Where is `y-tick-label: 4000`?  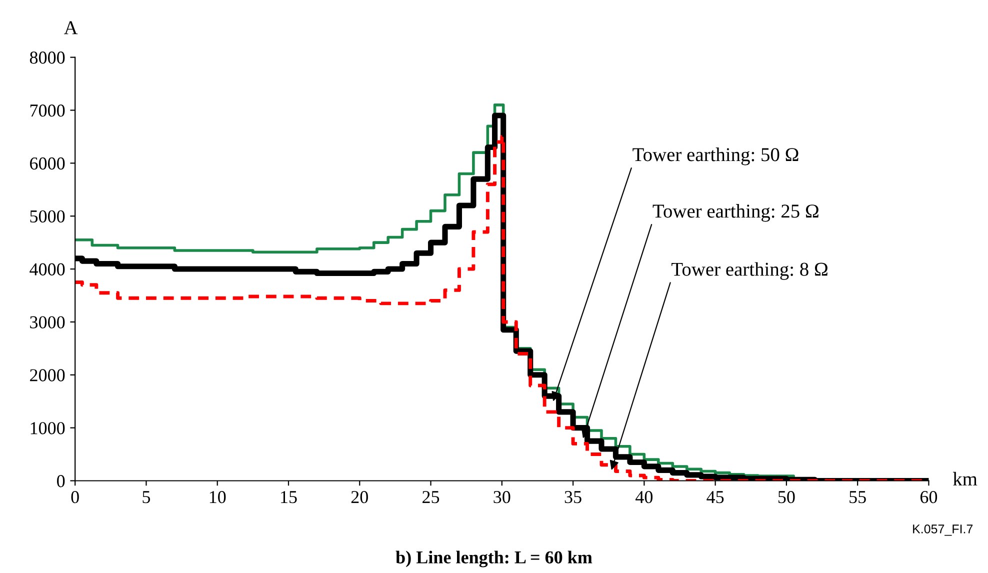 y-tick-label: 4000 is located at coordinates (47, 269).